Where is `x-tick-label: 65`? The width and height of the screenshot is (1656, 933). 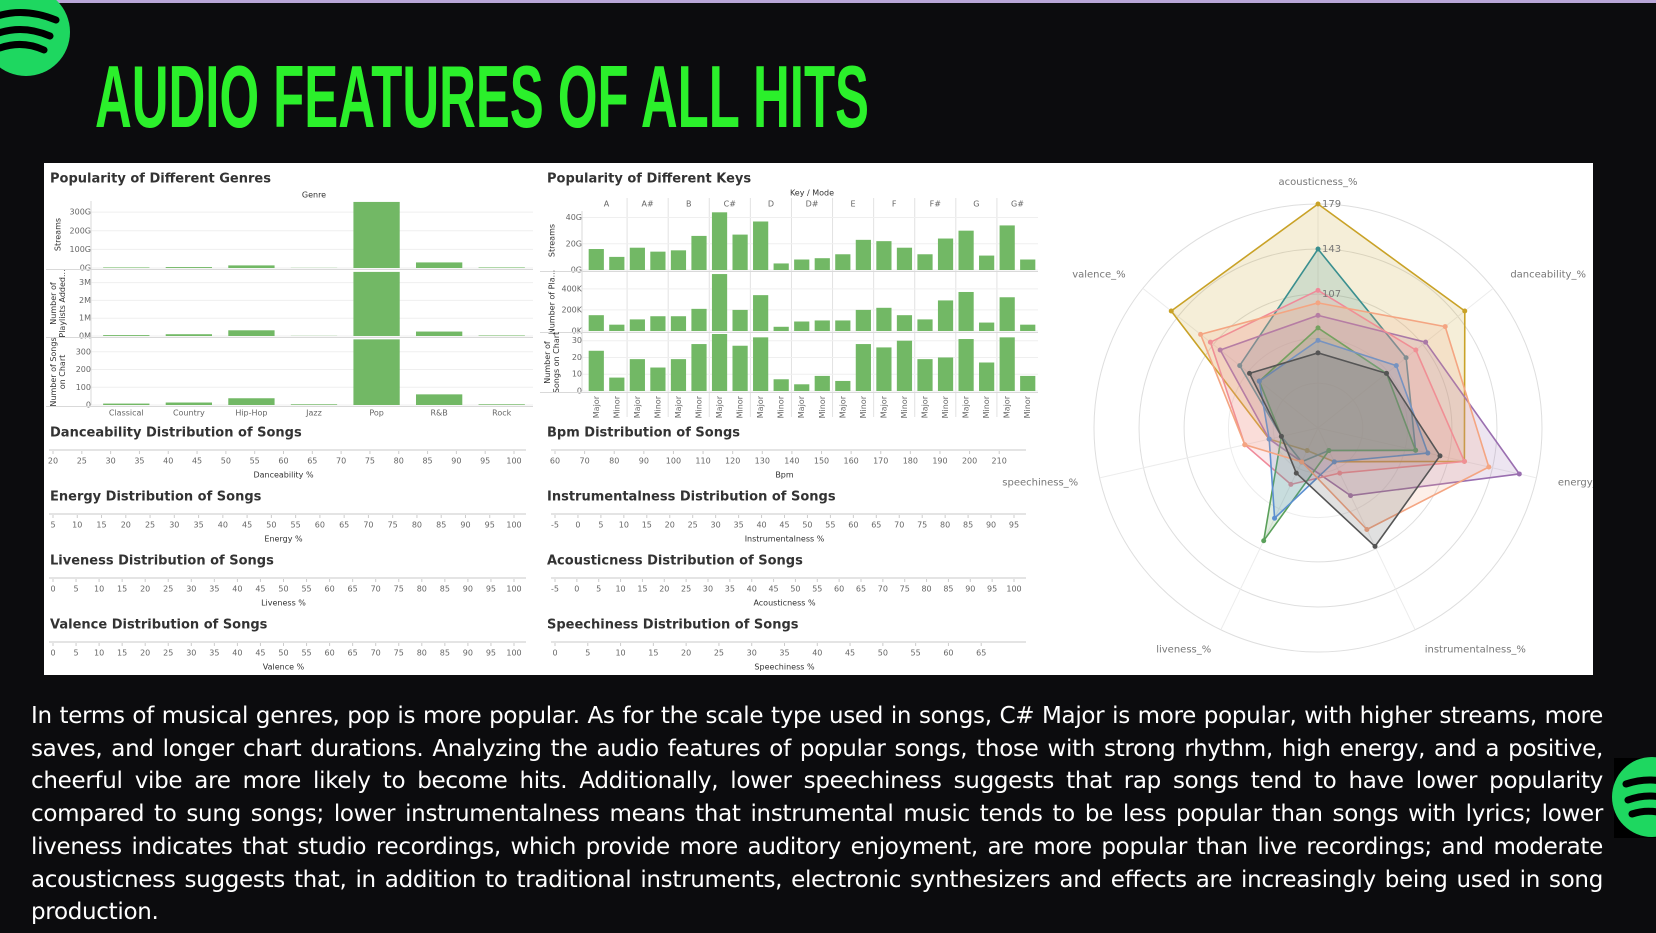
x-tick-label: 65 is located at coordinates (312, 461).